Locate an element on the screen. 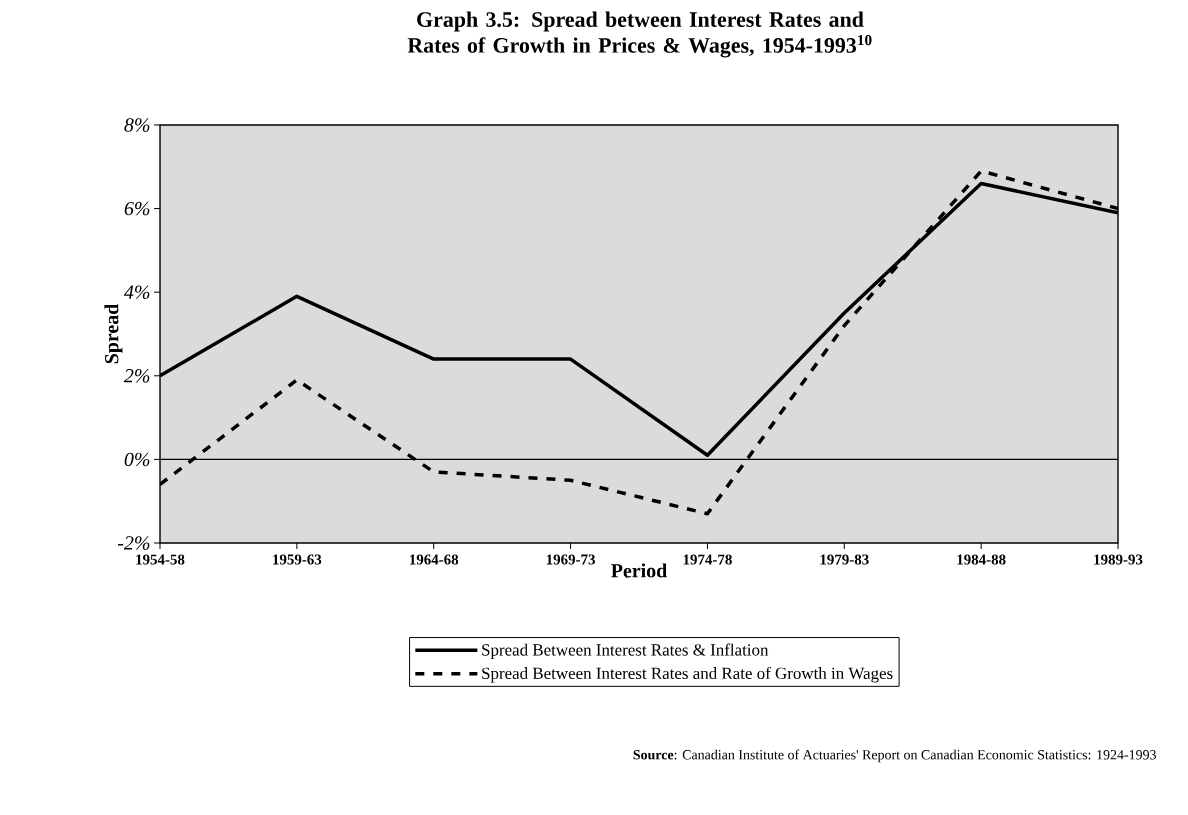 Image resolution: width=1188 pixels, height=815 pixels. chart-title: Graph 3.5: Spread between Interest Rates and Rates of Growth in Prices & Wages, 1954-1993$^{10}$ is located at coordinates (639, 34).